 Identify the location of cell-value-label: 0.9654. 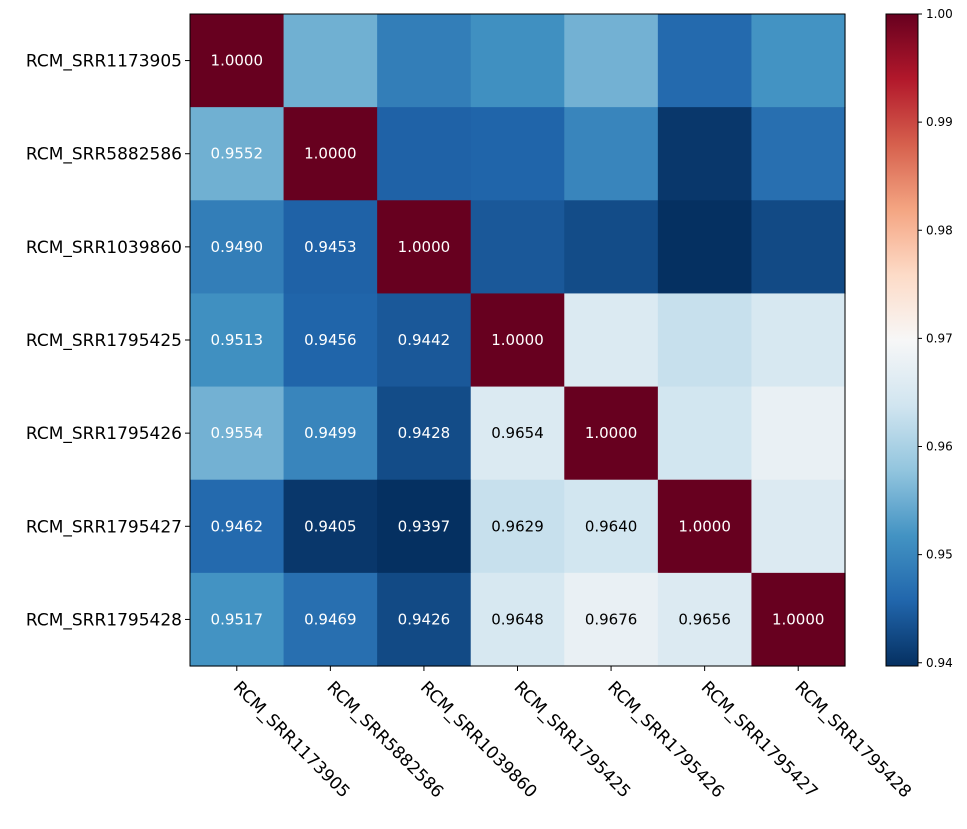
(517, 433).